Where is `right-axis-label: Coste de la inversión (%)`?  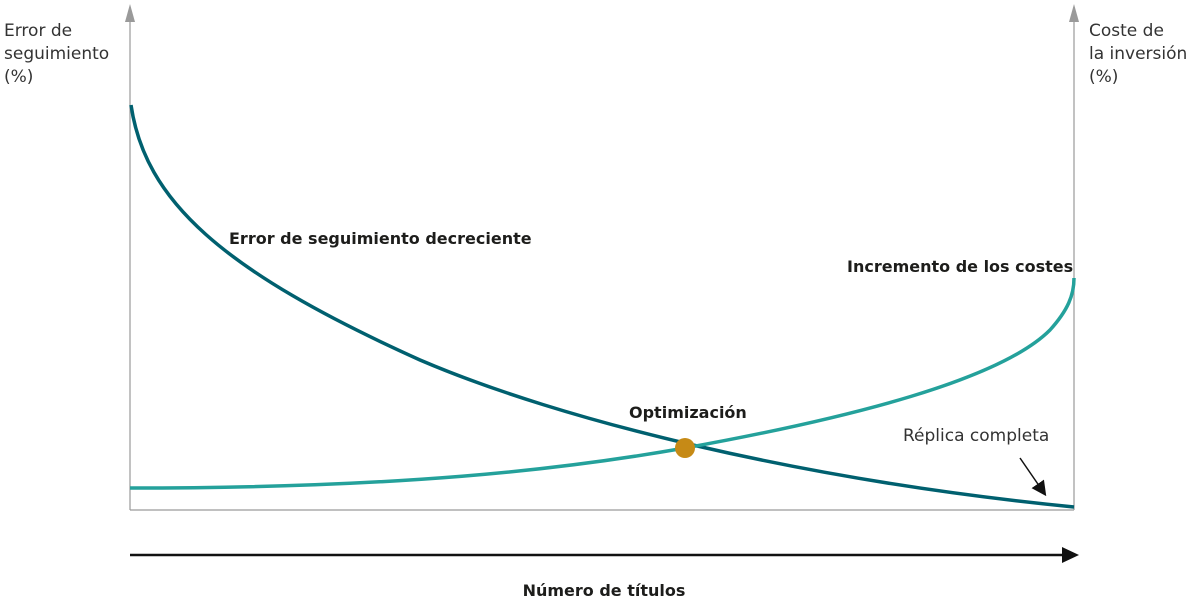
right-axis-label: Coste de la inversión (%) is located at coordinates (1138, 54).